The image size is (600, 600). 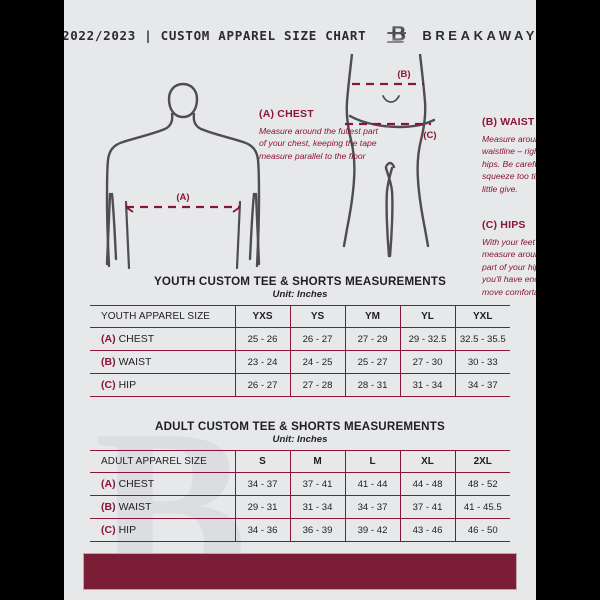 What do you see at coordinates (163, 484) in the screenshot?
I see `adult-row-label-chest: (A) CHEST` at bounding box center [163, 484].